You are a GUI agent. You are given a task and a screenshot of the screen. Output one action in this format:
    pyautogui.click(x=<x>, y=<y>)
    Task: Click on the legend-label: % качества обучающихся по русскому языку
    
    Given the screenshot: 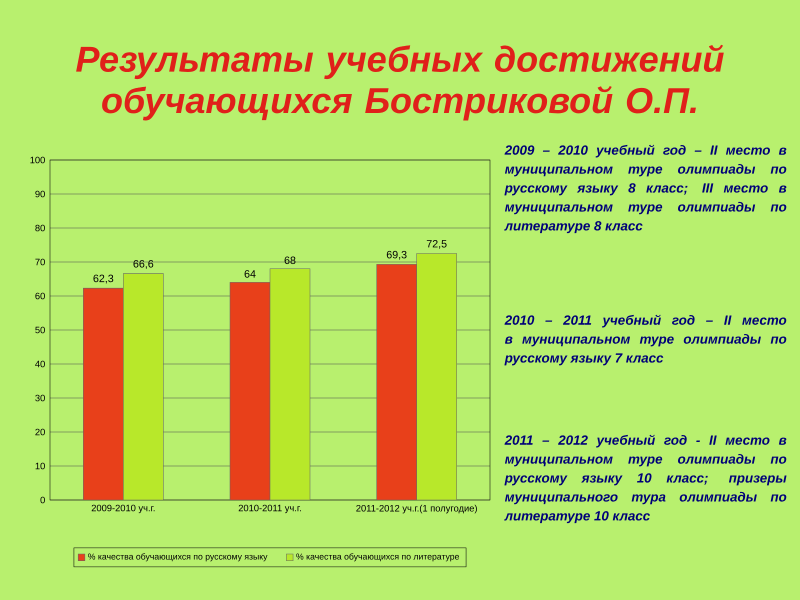 What is the action you would take?
    pyautogui.click(x=178, y=557)
    